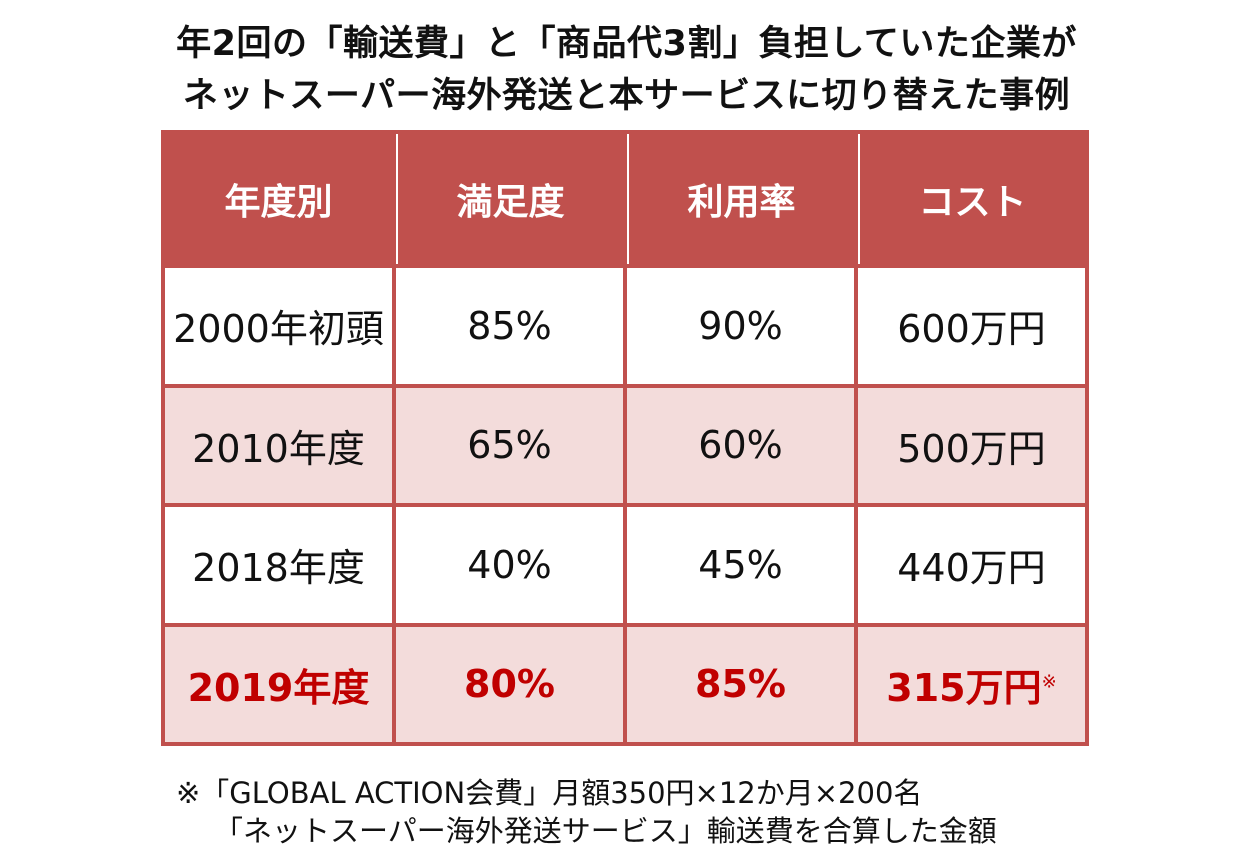 The height and width of the screenshot is (861, 1253). What do you see at coordinates (509, 445) in the screenshot?
I see `cell-satisfaction: 65%` at bounding box center [509, 445].